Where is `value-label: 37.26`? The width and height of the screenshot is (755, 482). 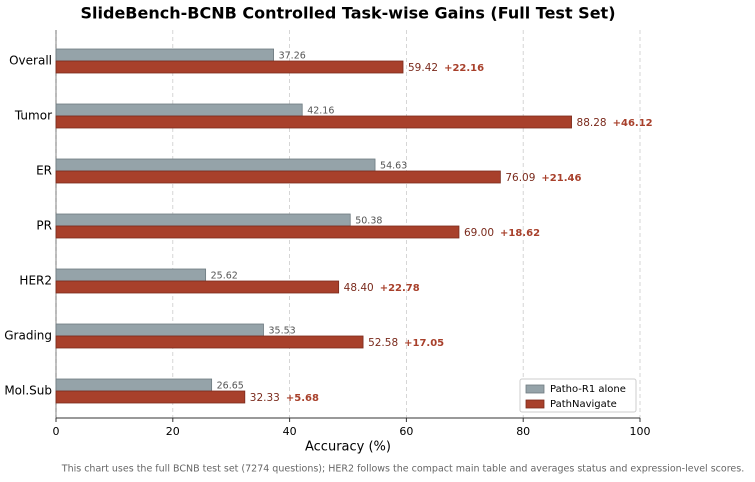
value-label: 37.26 is located at coordinates (292, 56).